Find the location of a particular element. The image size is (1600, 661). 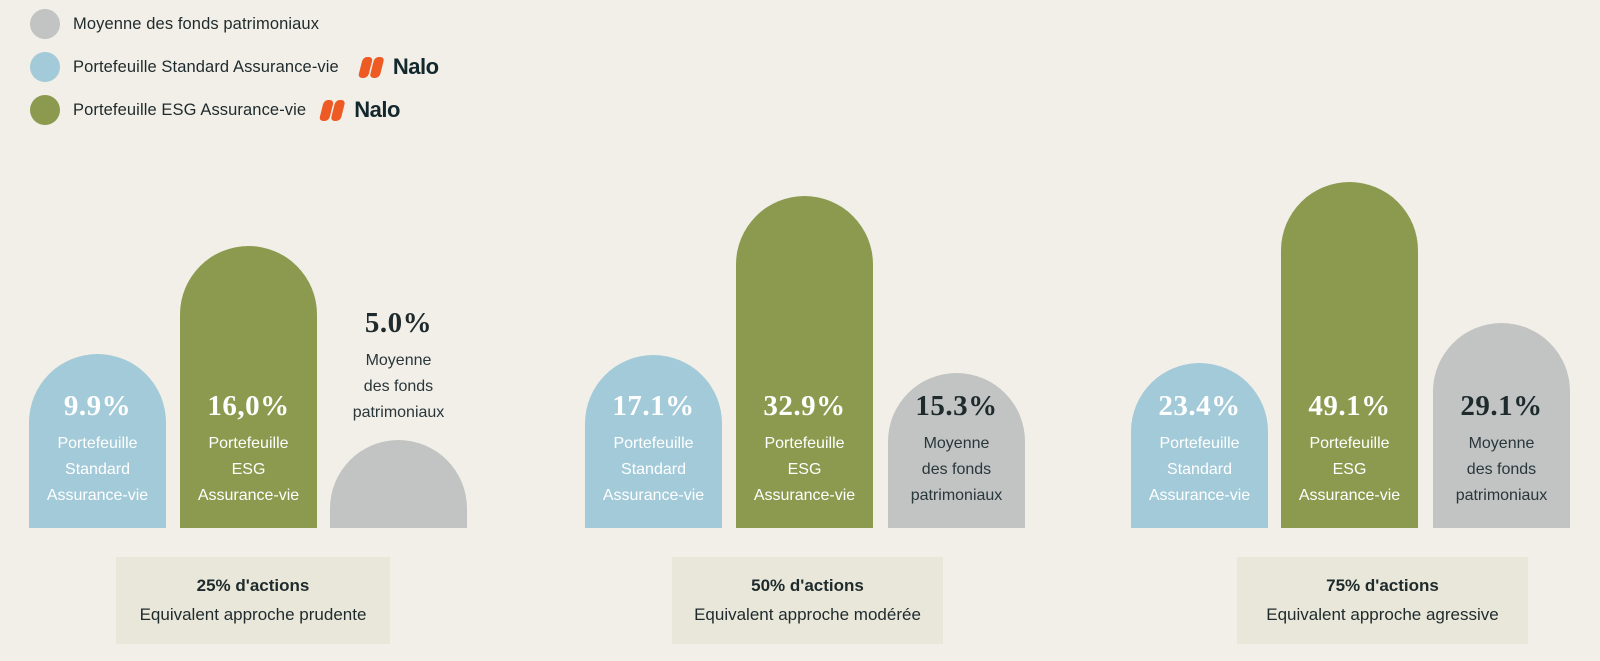

legend-item-standard: Portefeuille Standard Assurance-vie Nalo is located at coordinates (234, 67).